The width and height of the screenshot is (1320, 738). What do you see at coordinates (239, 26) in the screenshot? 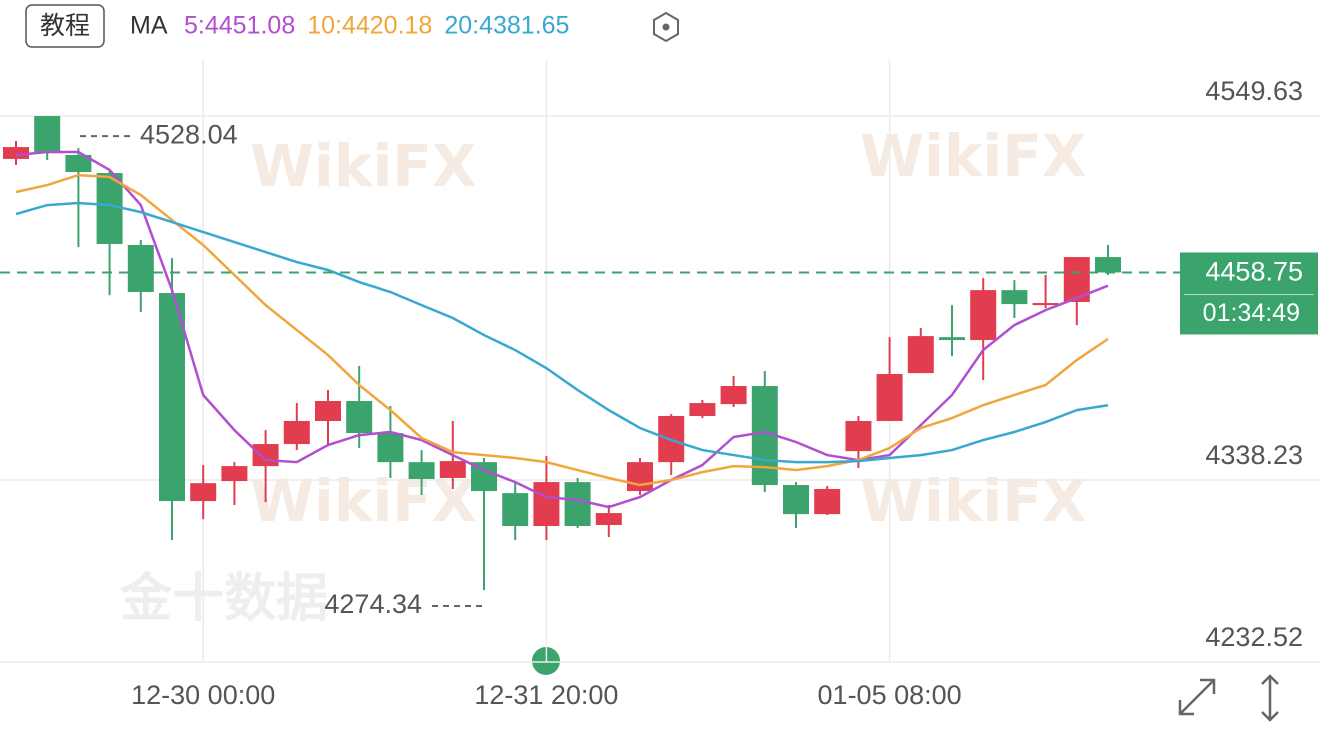
I see `legend-entry: 5:4451.08` at bounding box center [239, 26].